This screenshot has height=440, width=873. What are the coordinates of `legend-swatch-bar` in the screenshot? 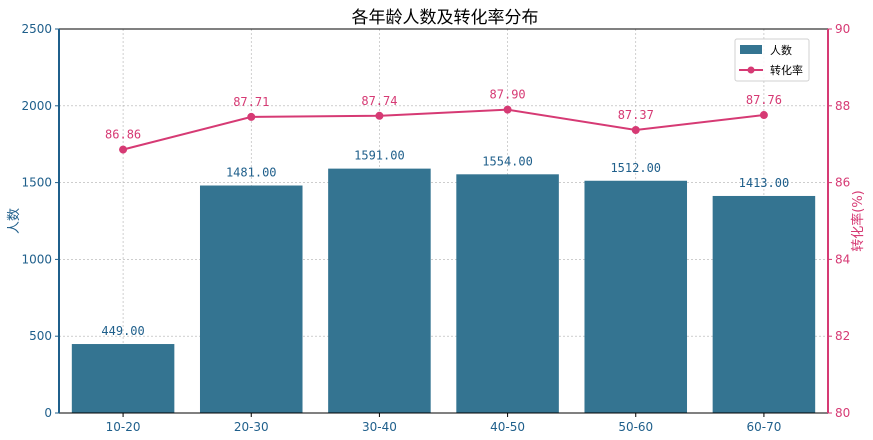 It's located at (751, 49).